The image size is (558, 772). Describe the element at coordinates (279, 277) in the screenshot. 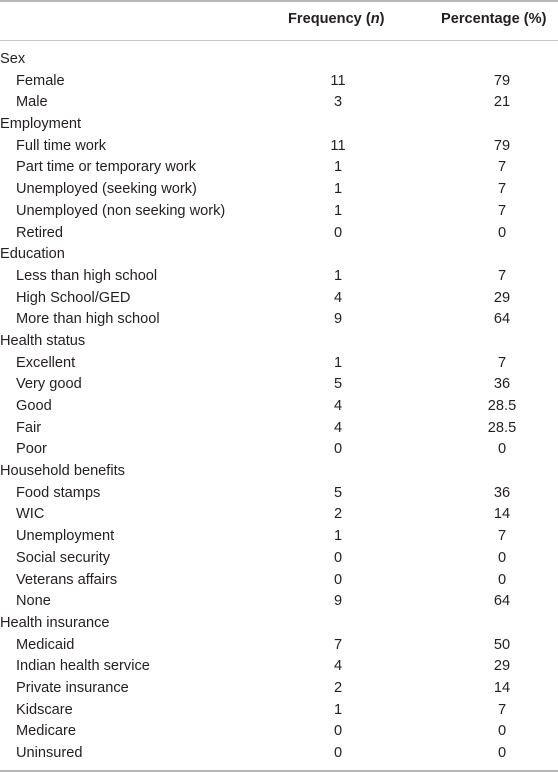

I see `table-row: Less than high school 1 7` at that location.